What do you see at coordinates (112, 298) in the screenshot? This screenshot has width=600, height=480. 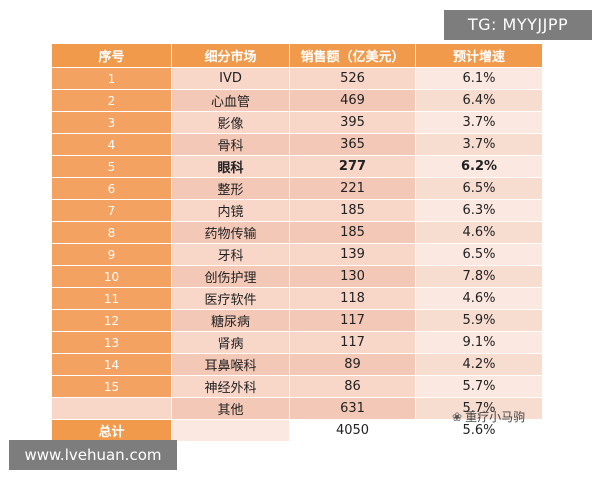 I see `row-index: 11` at bounding box center [112, 298].